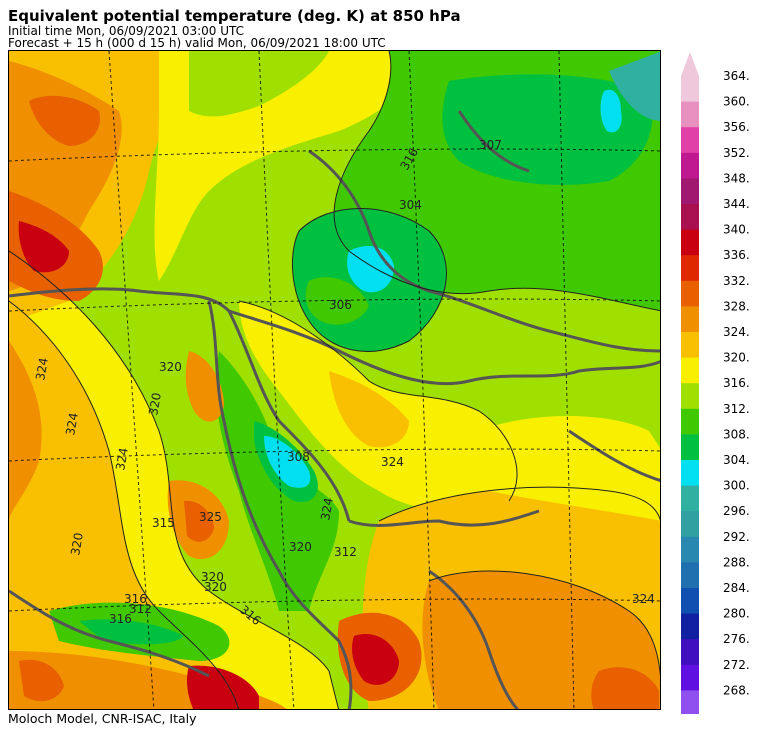 The height and width of the screenshot is (731, 760). What do you see at coordinates (490, 145) in the screenshot?
I see `contour-label: 307` at bounding box center [490, 145].